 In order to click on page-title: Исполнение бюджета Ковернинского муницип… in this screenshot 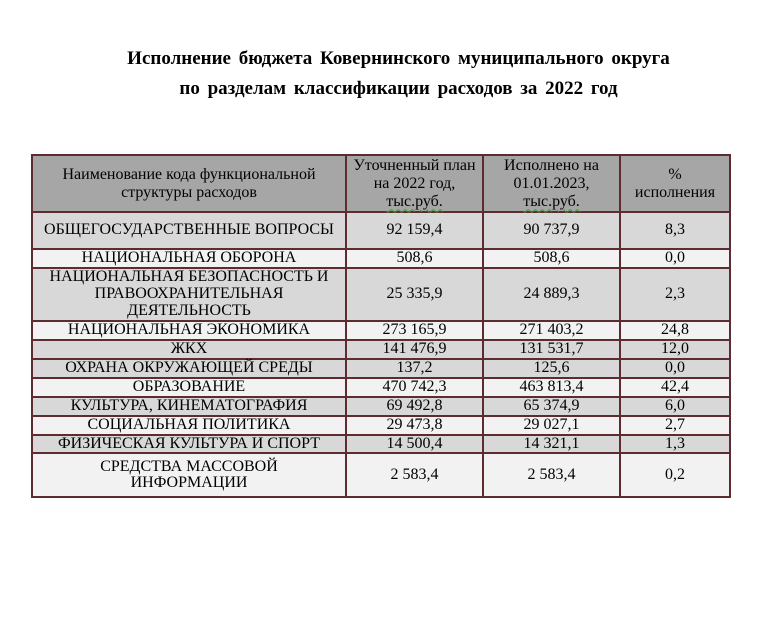, I will do `click(380, 74)`.